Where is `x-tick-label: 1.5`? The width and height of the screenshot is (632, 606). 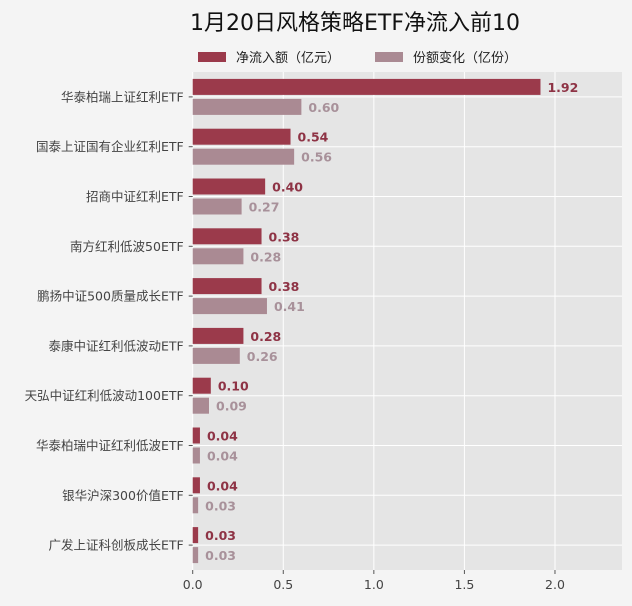
x-tick-label: 1.5 is located at coordinates (464, 584).